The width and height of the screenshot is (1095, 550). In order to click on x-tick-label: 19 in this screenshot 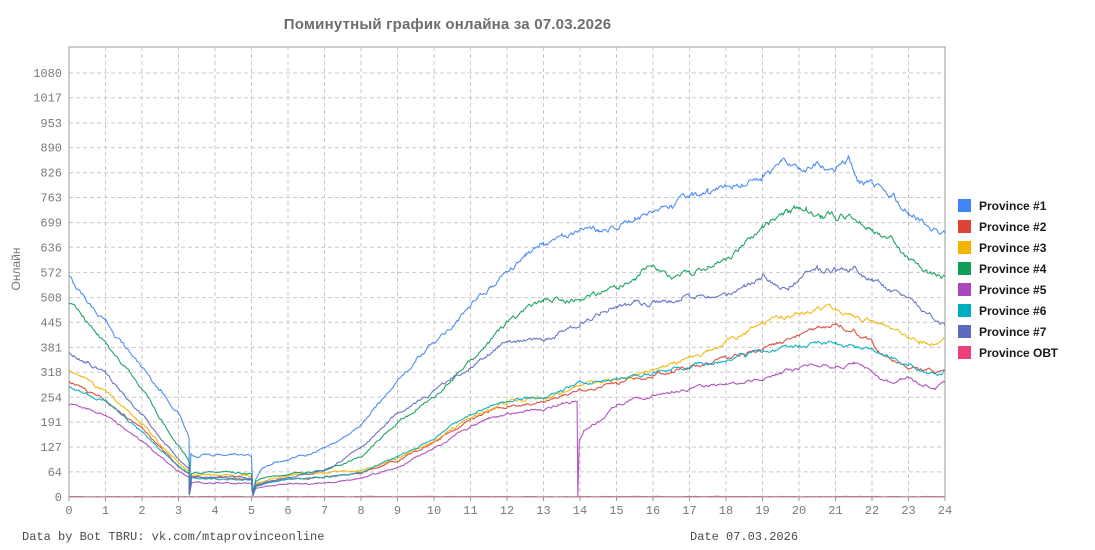, I will do `click(762, 511)`.